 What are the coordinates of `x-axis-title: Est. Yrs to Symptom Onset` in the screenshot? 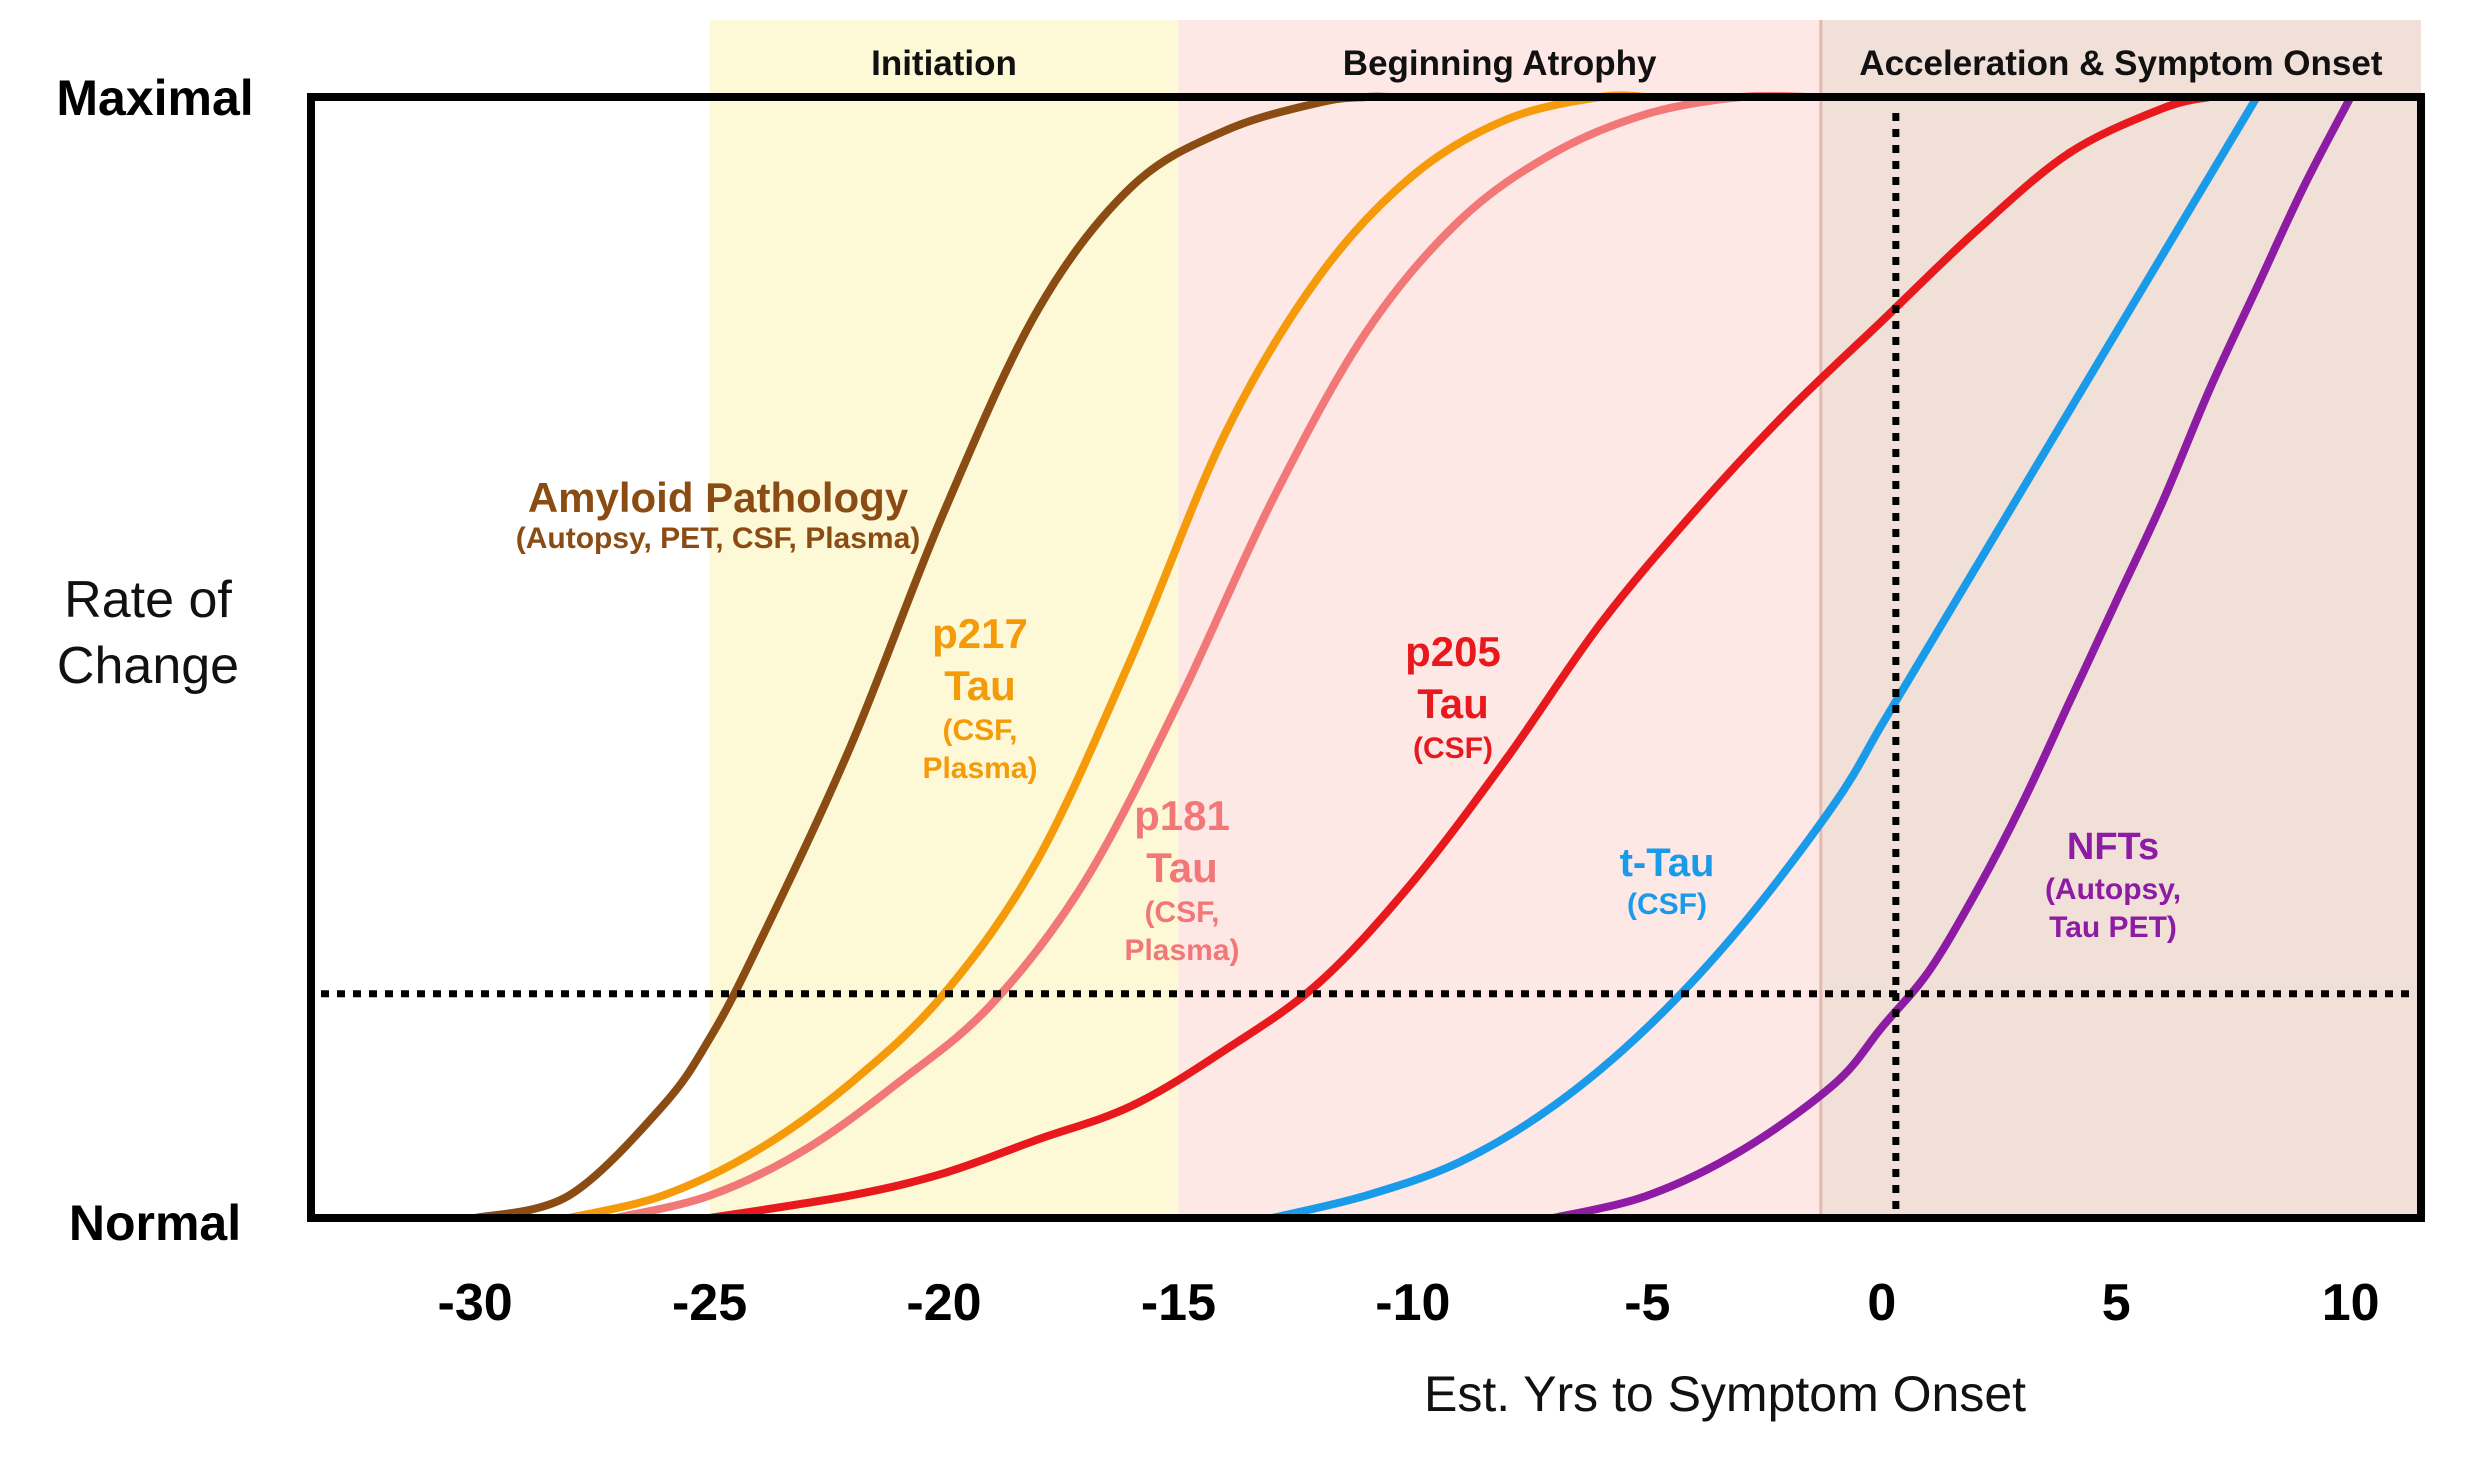 It's located at (1725, 1394).